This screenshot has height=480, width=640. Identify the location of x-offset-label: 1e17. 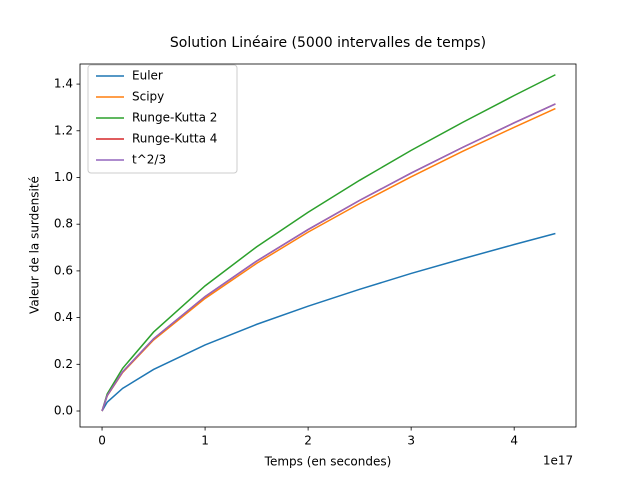
(558, 461).